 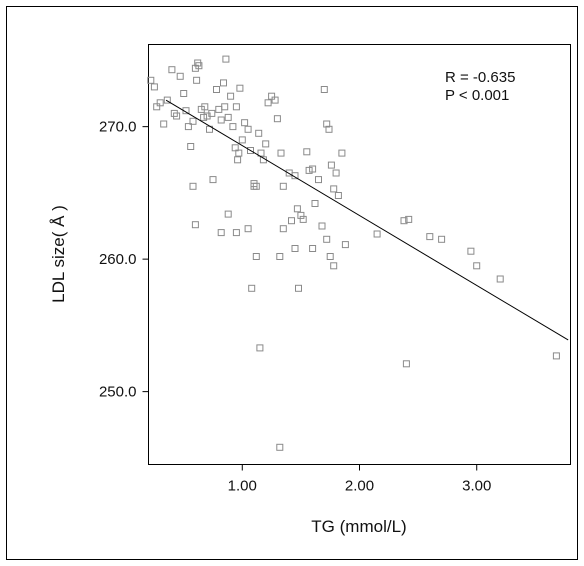 I want to click on y-axis-ticks: 250.0 260.0 270.0, so click(x=124, y=260).